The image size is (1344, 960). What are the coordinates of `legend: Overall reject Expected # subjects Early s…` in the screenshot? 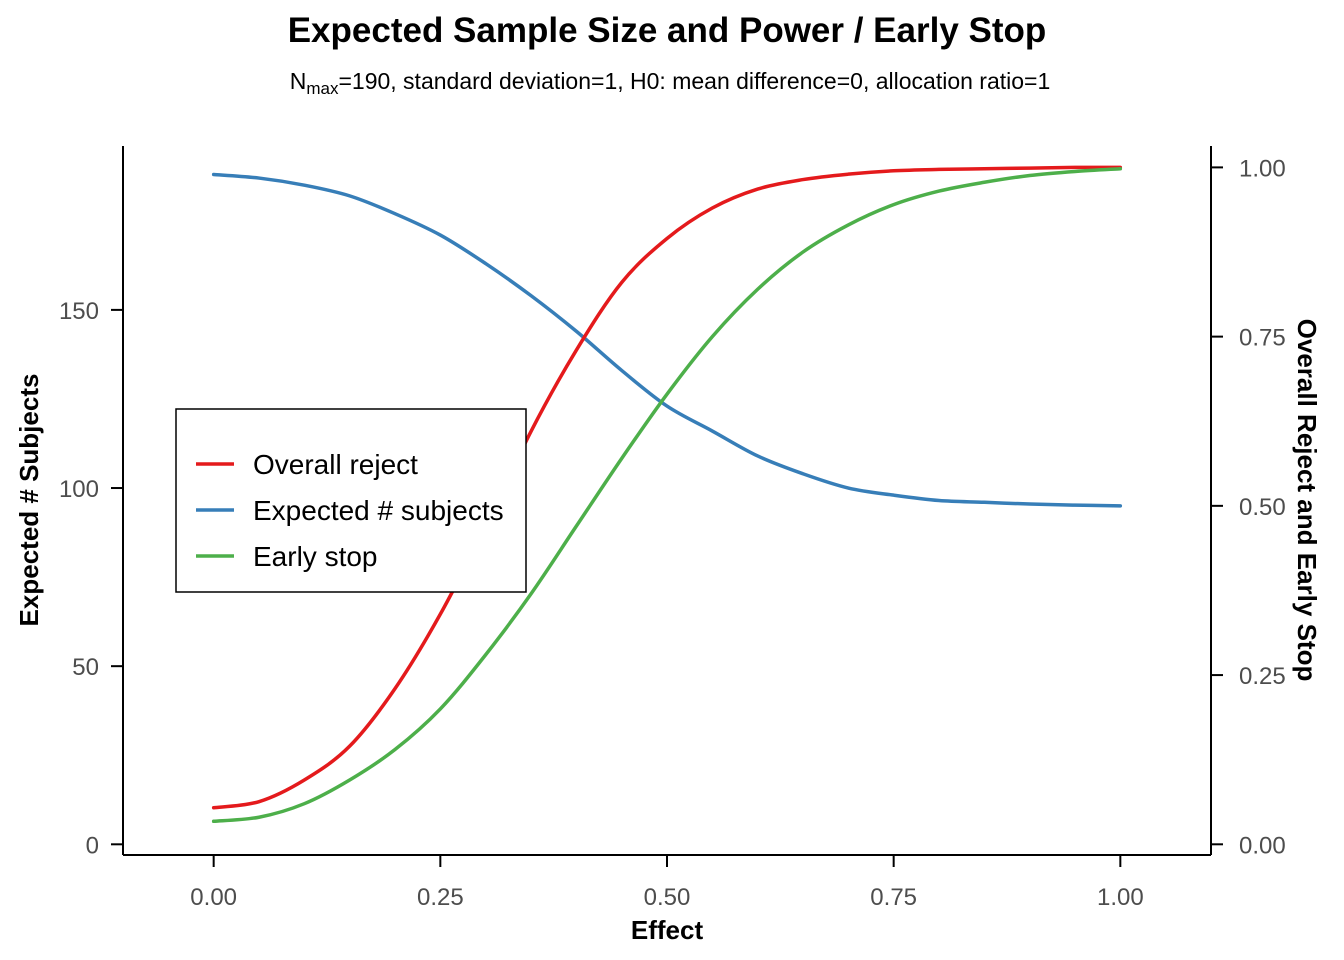 It's located at (351, 500).